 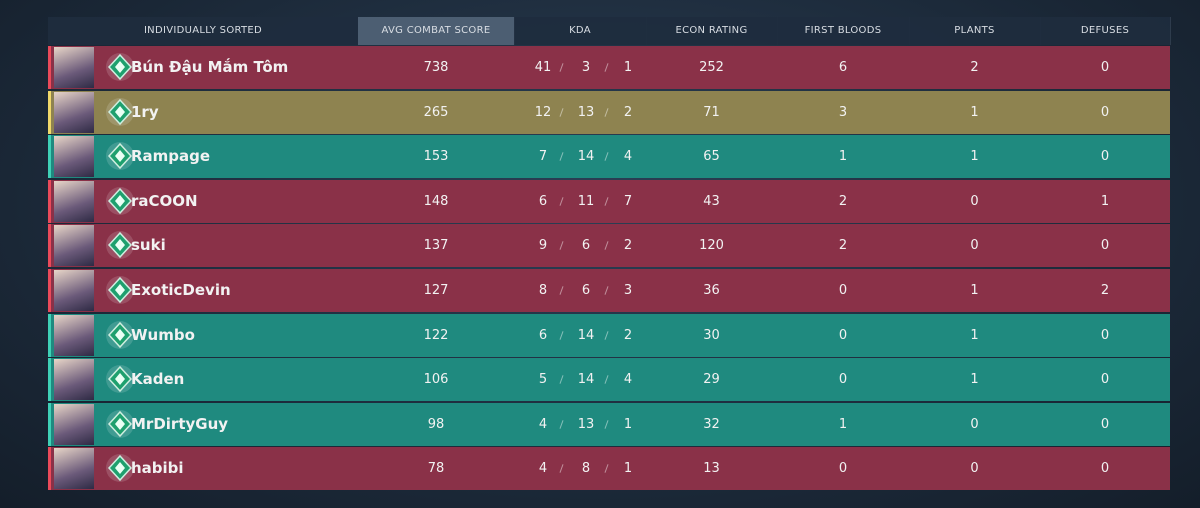 What do you see at coordinates (628, 290) in the screenshot?
I see `assists: 3` at bounding box center [628, 290].